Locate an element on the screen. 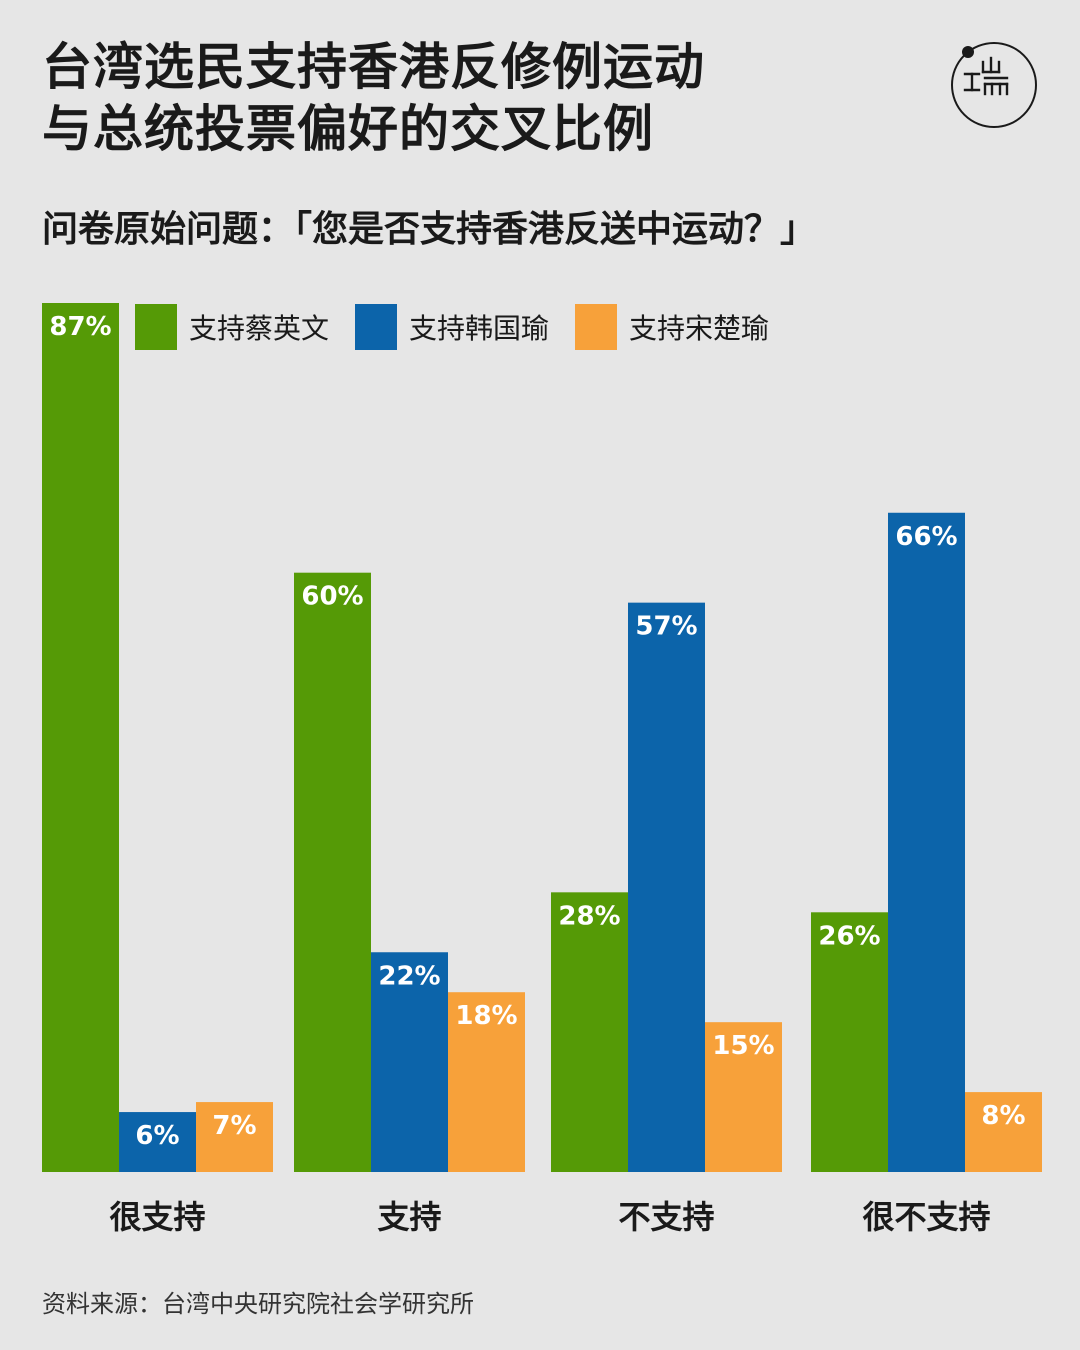 Image resolution: width=1080 pixels, height=1350 pixels. survey-question: 问卷原始问题：「您是否支持香港反送中运动？」 is located at coordinates (429, 229).